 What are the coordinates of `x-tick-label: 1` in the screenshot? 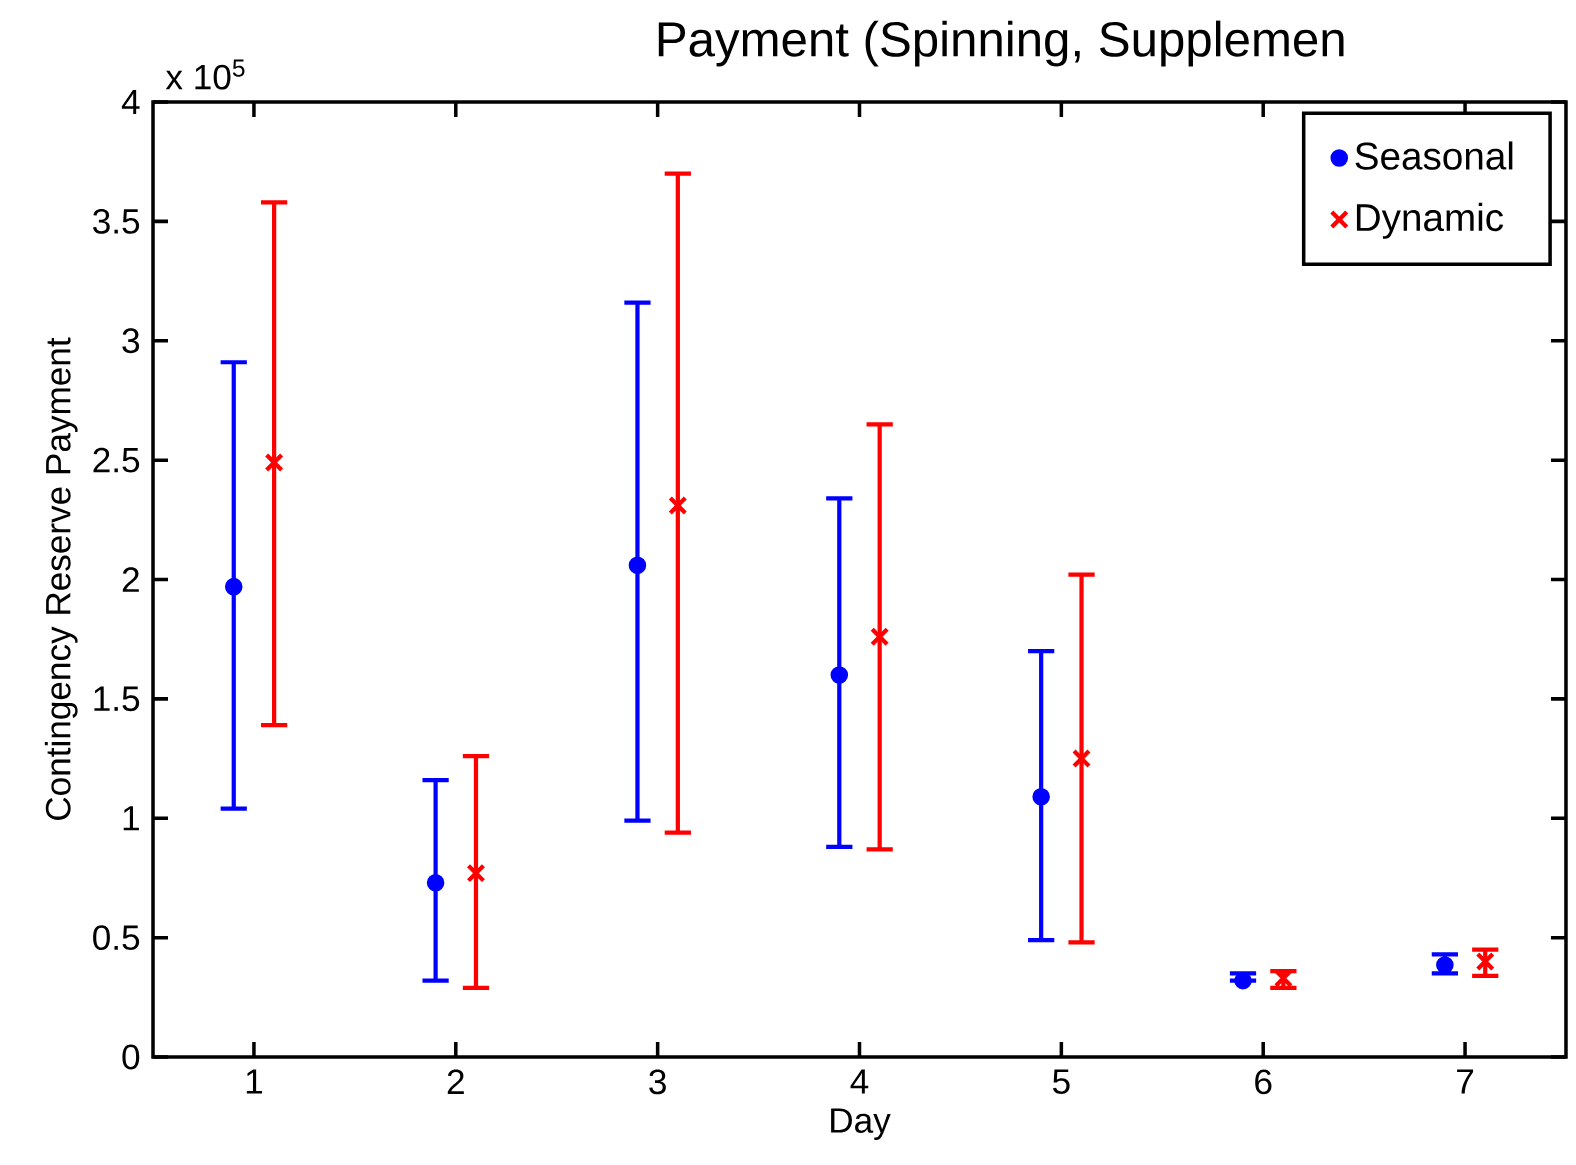 It's located at (254, 1081).